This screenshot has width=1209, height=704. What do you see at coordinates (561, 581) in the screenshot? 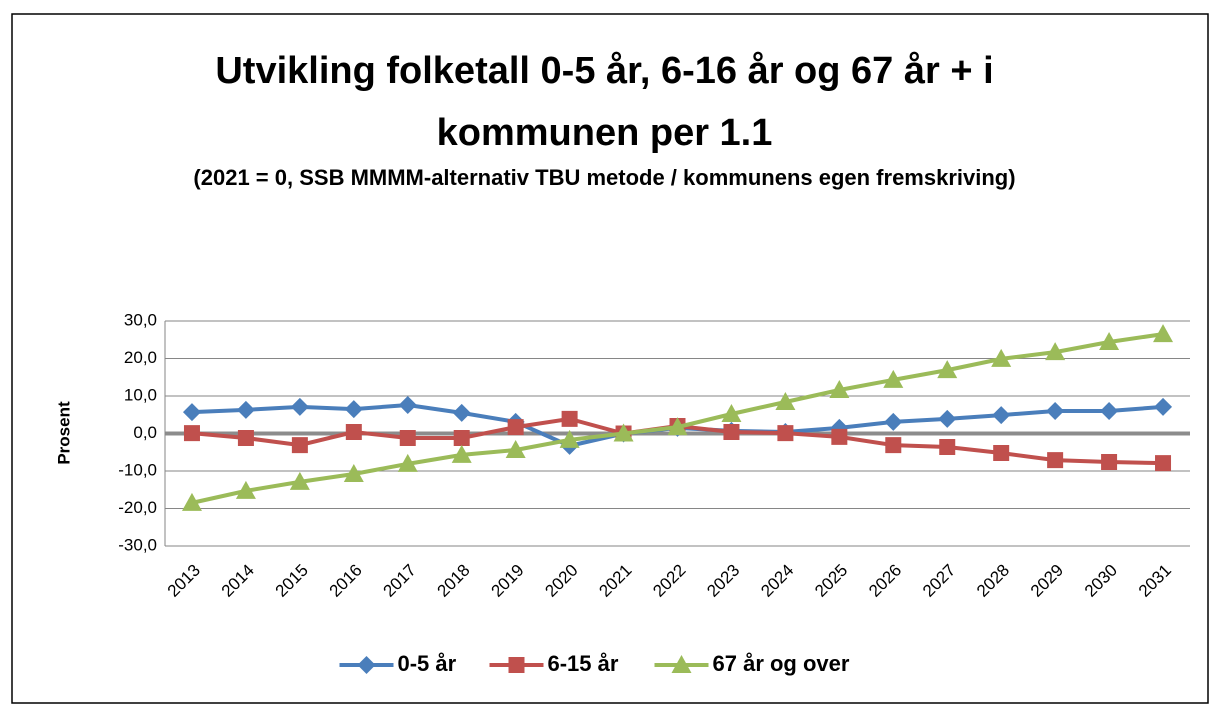
I see `x-tick-label: 2020` at bounding box center [561, 581].